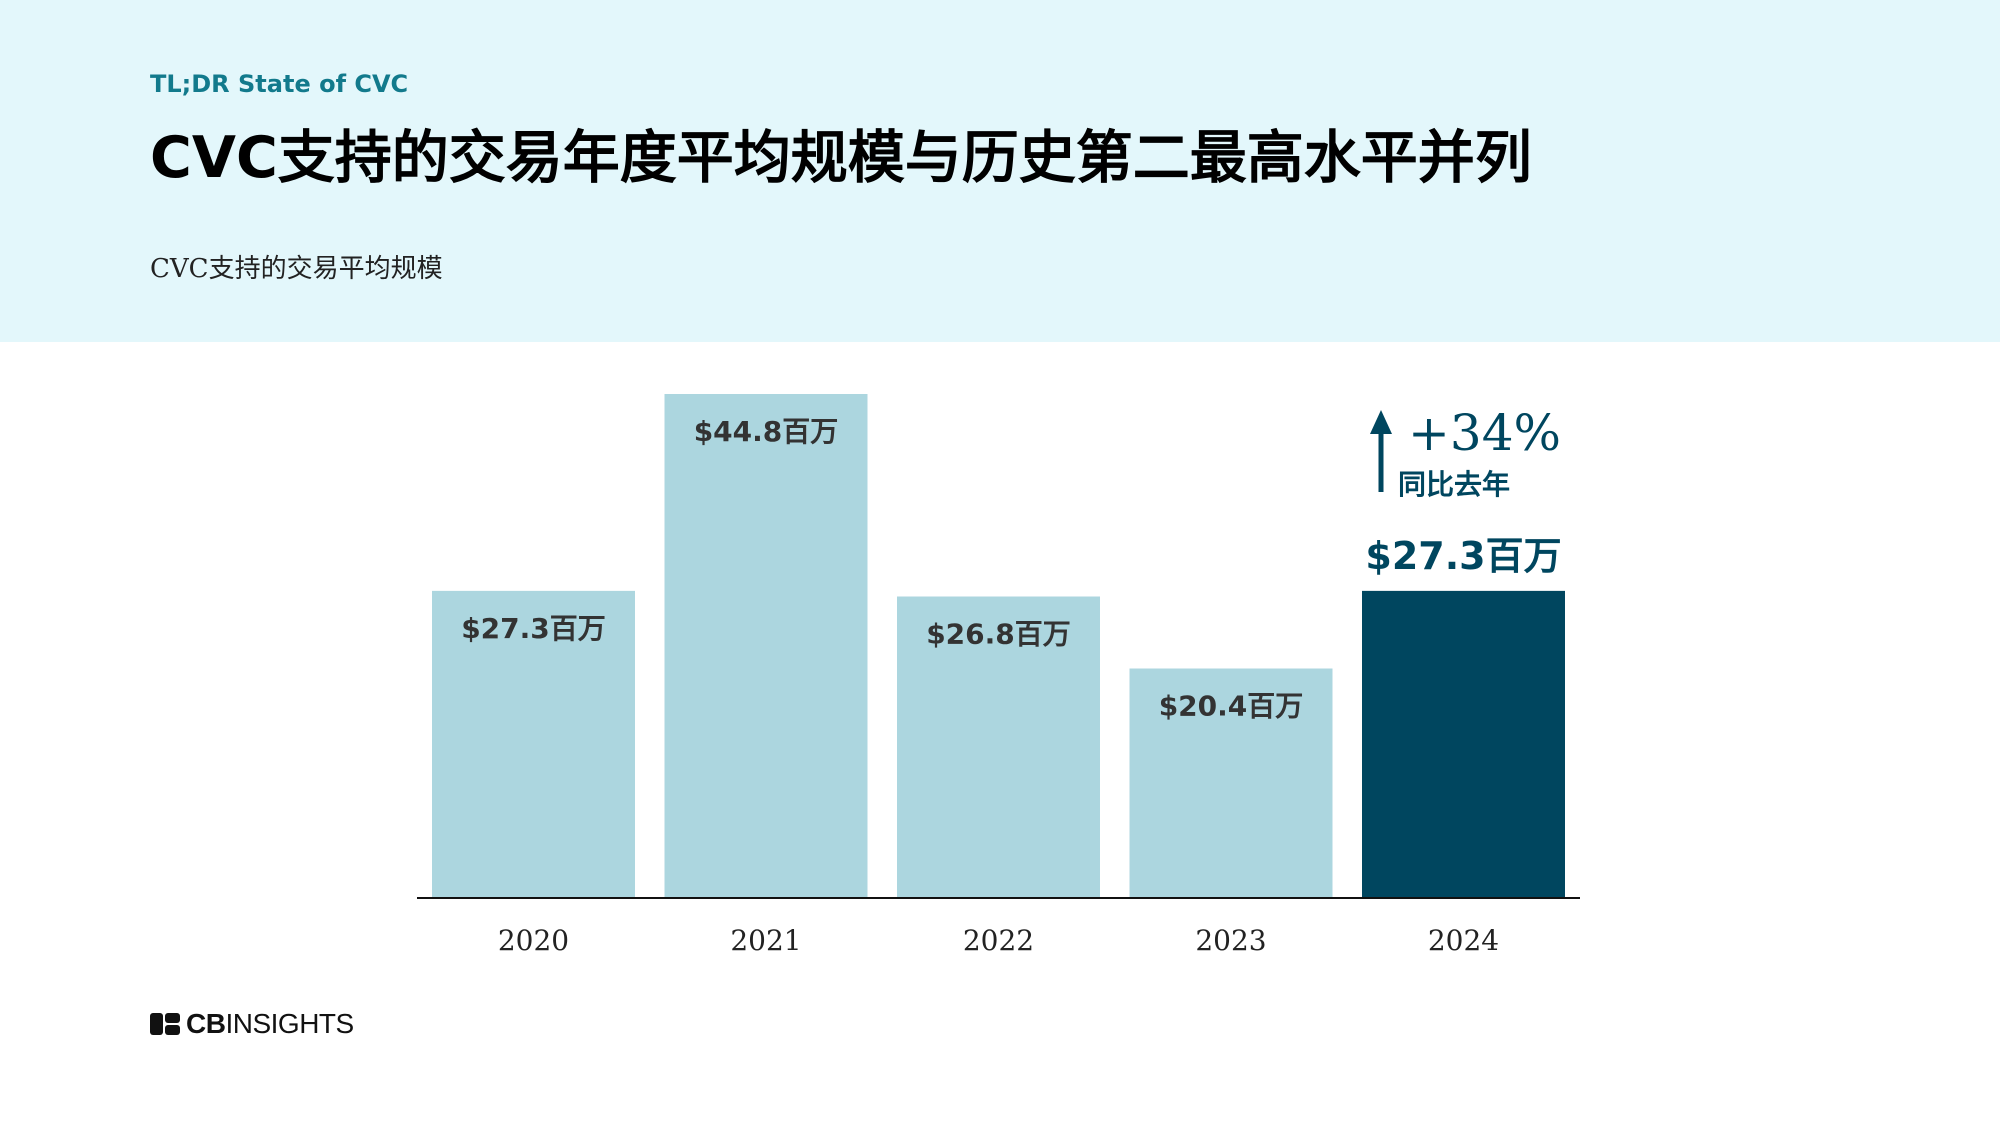  I want to click on x-tick-label-2024: 2024, so click(1463, 940).